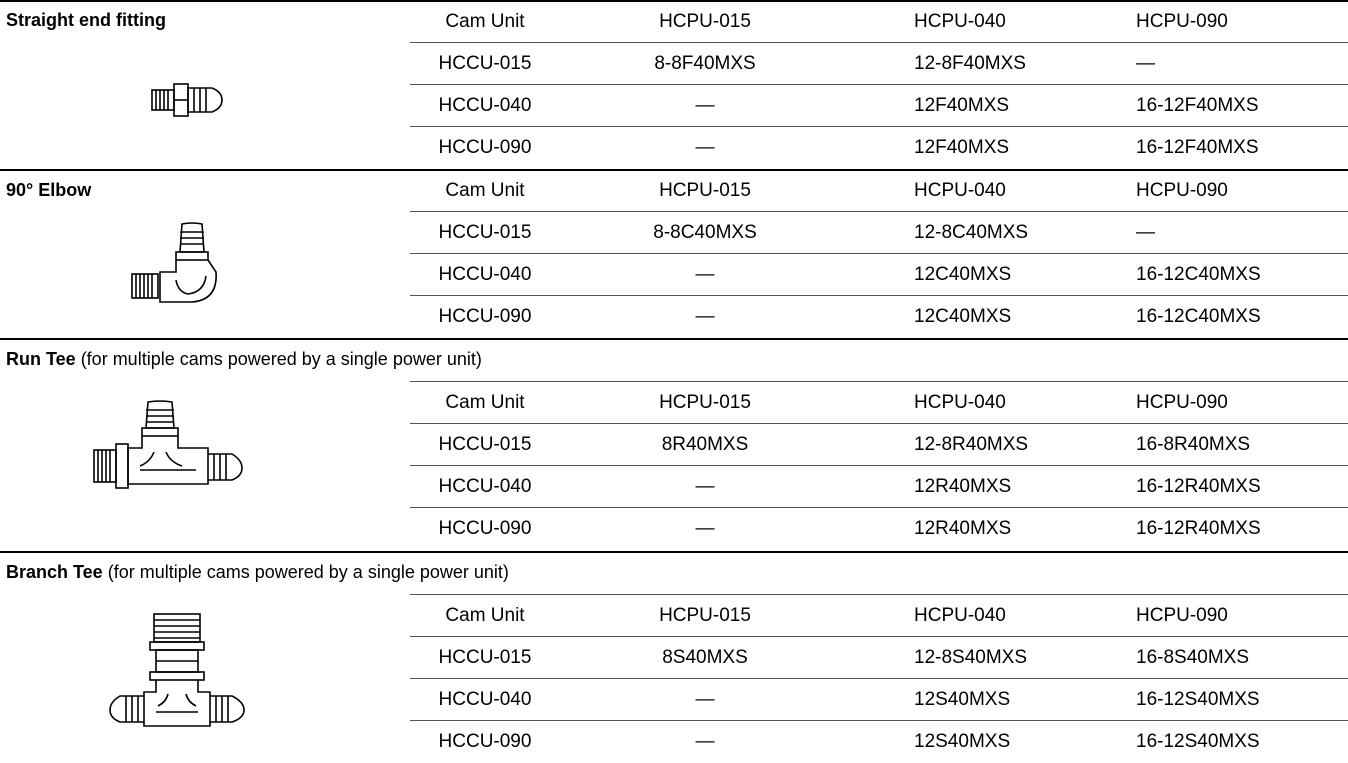 The image size is (1348, 763). What do you see at coordinates (970, 63) in the screenshot?
I see `table-cell: 12-8F40MXS` at bounding box center [970, 63].